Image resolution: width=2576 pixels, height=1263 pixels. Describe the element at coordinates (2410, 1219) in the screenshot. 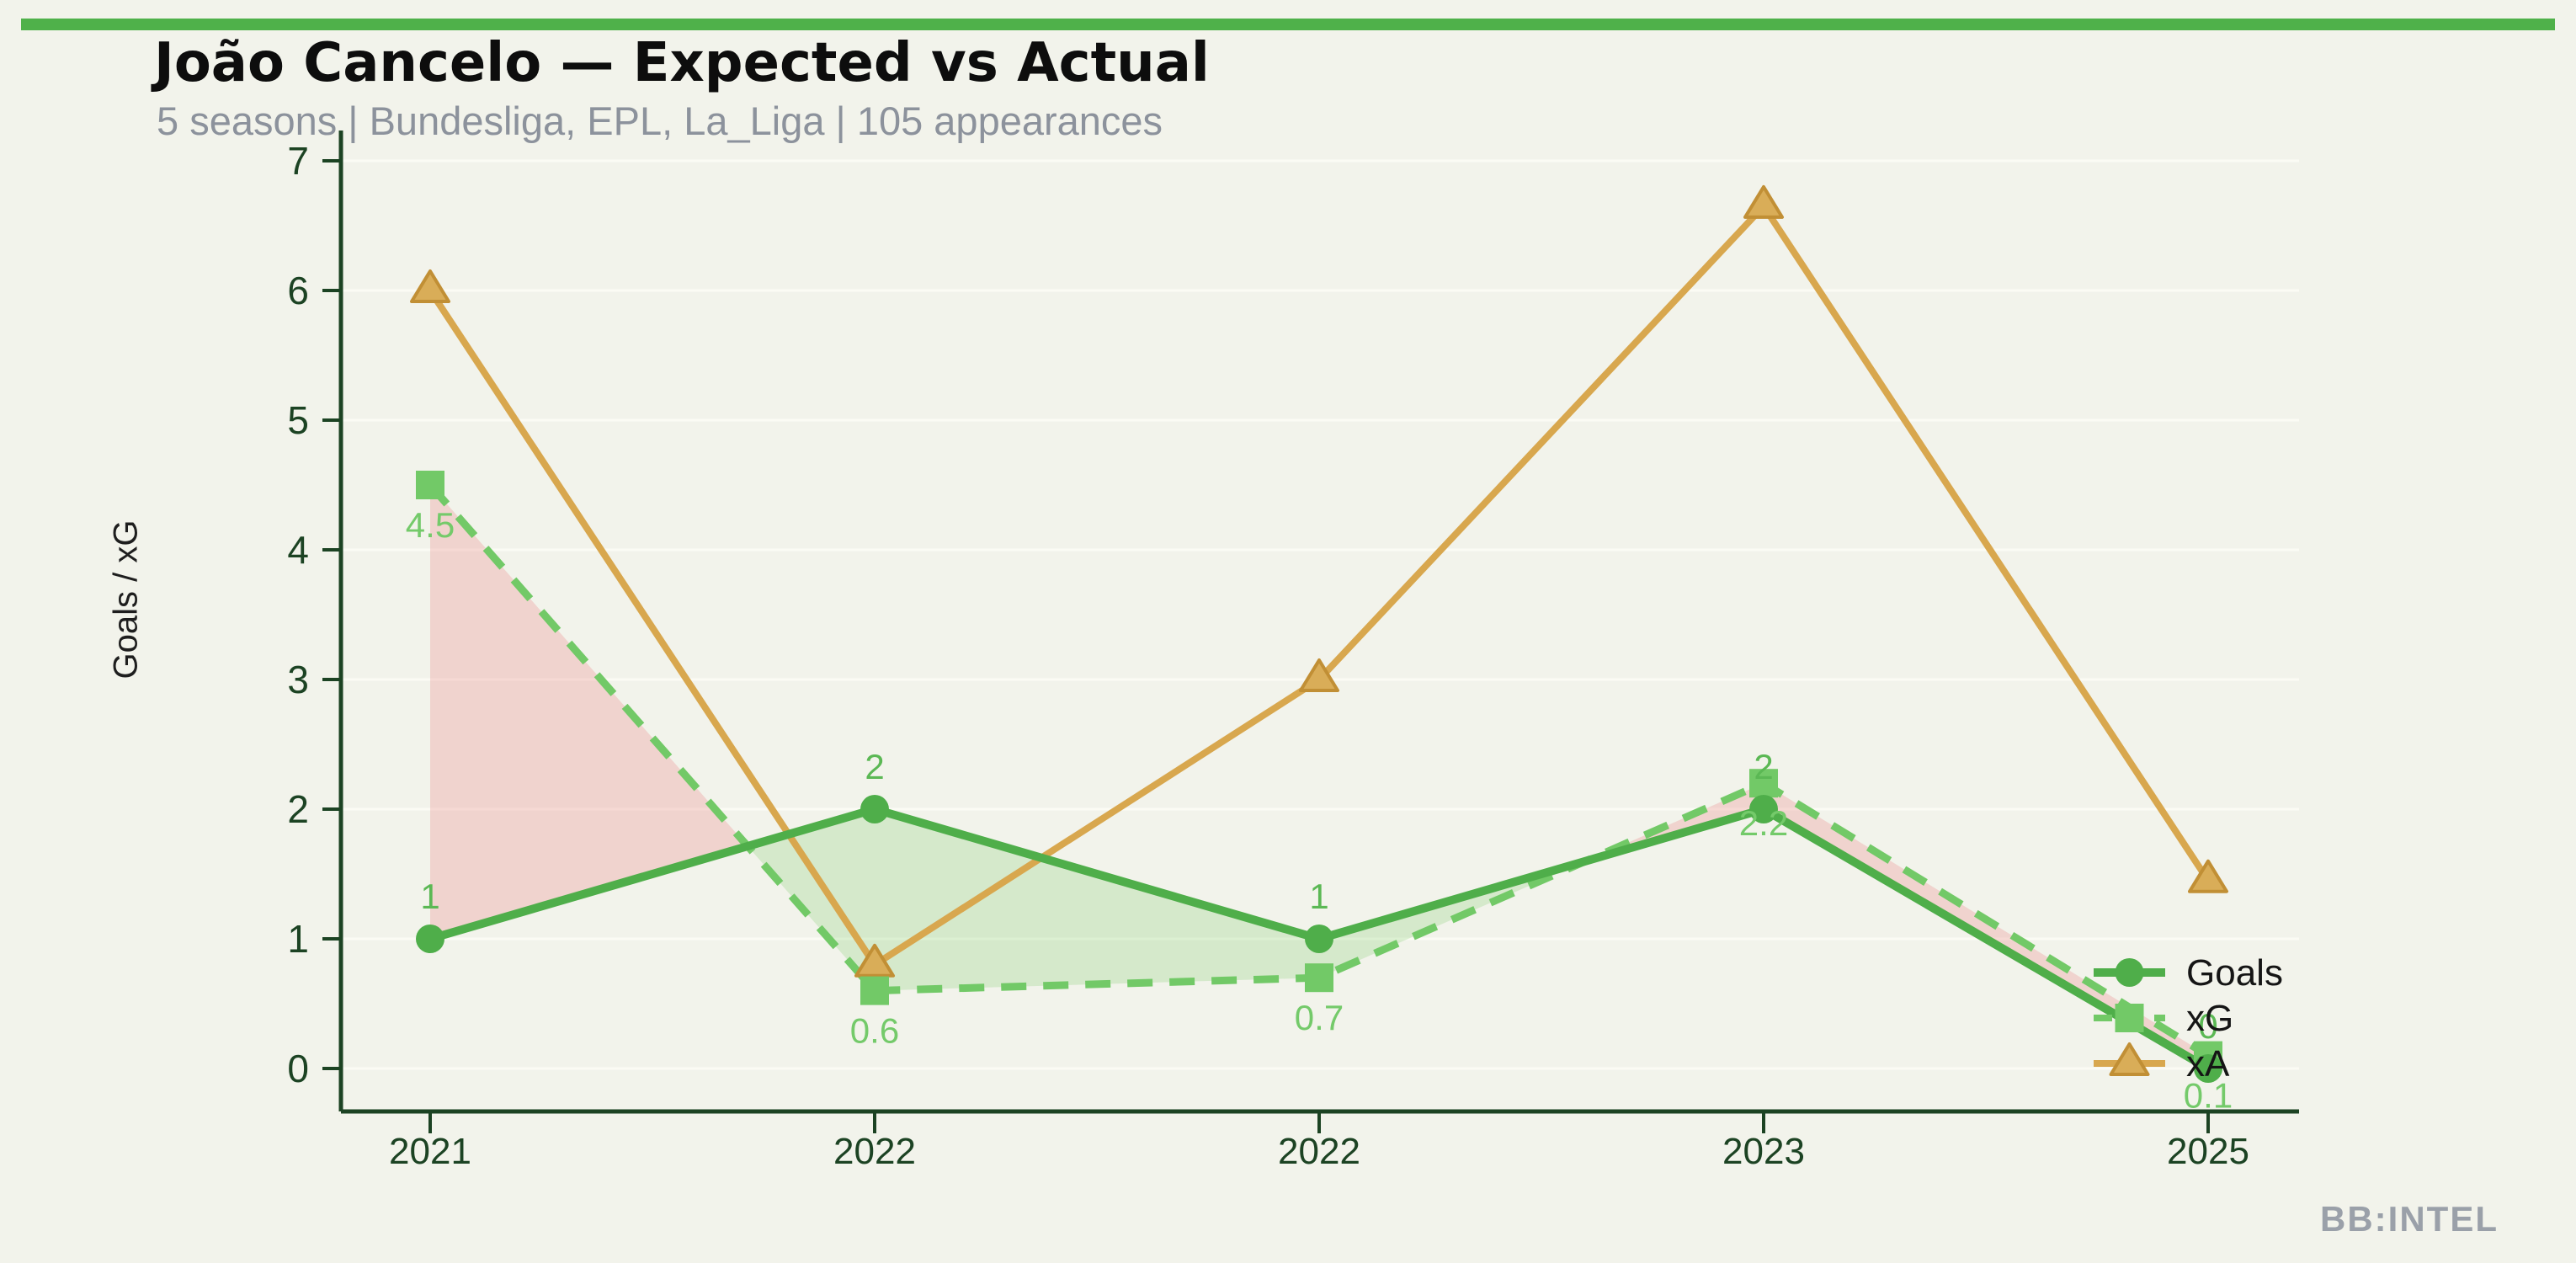

I see `brand-watermark: BB:INTEL` at that location.